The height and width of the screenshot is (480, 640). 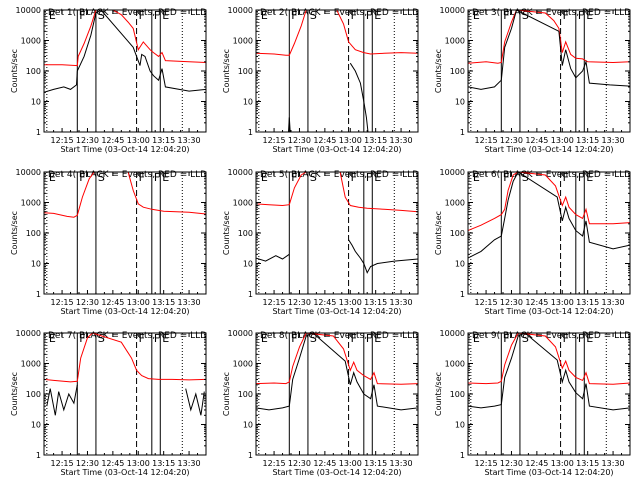 What do you see at coordinates (551, 13) in the screenshot?
I see `panel-title: Det 3( BLACK = Events, RED = LLD` at bounding box center [551, 13].